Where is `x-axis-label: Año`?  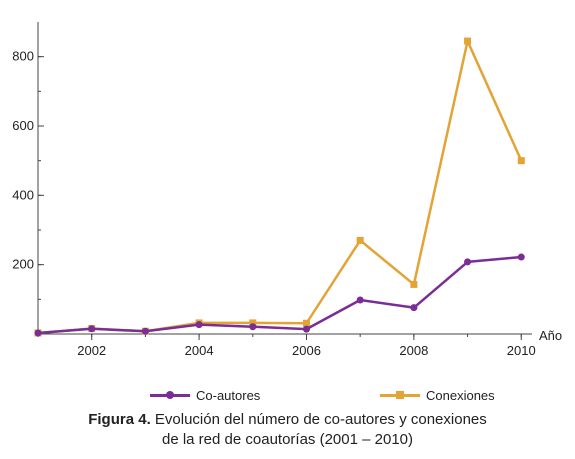 x-axis-label: Año is located at coordinates (550, 335).